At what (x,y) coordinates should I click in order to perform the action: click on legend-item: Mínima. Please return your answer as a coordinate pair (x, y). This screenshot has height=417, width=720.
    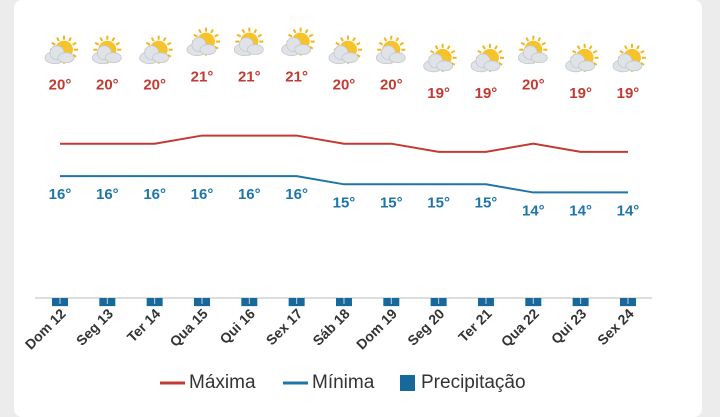
    Looking at the image, I should click on (329, 382).